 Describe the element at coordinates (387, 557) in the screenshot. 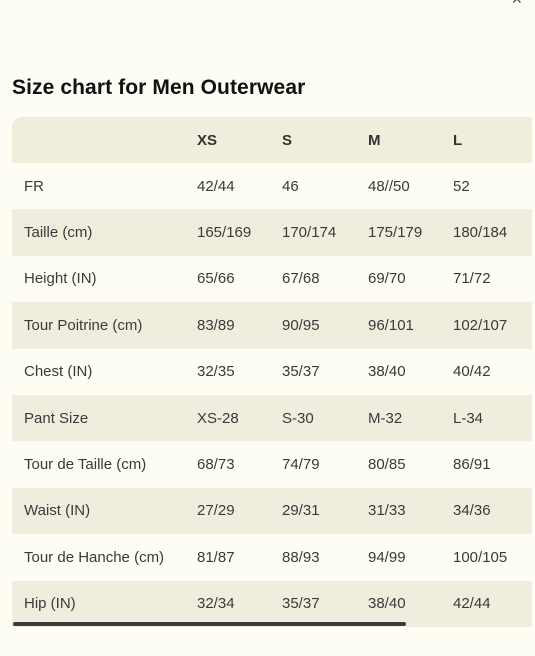

I see `table-cell: 94/99` at that location.